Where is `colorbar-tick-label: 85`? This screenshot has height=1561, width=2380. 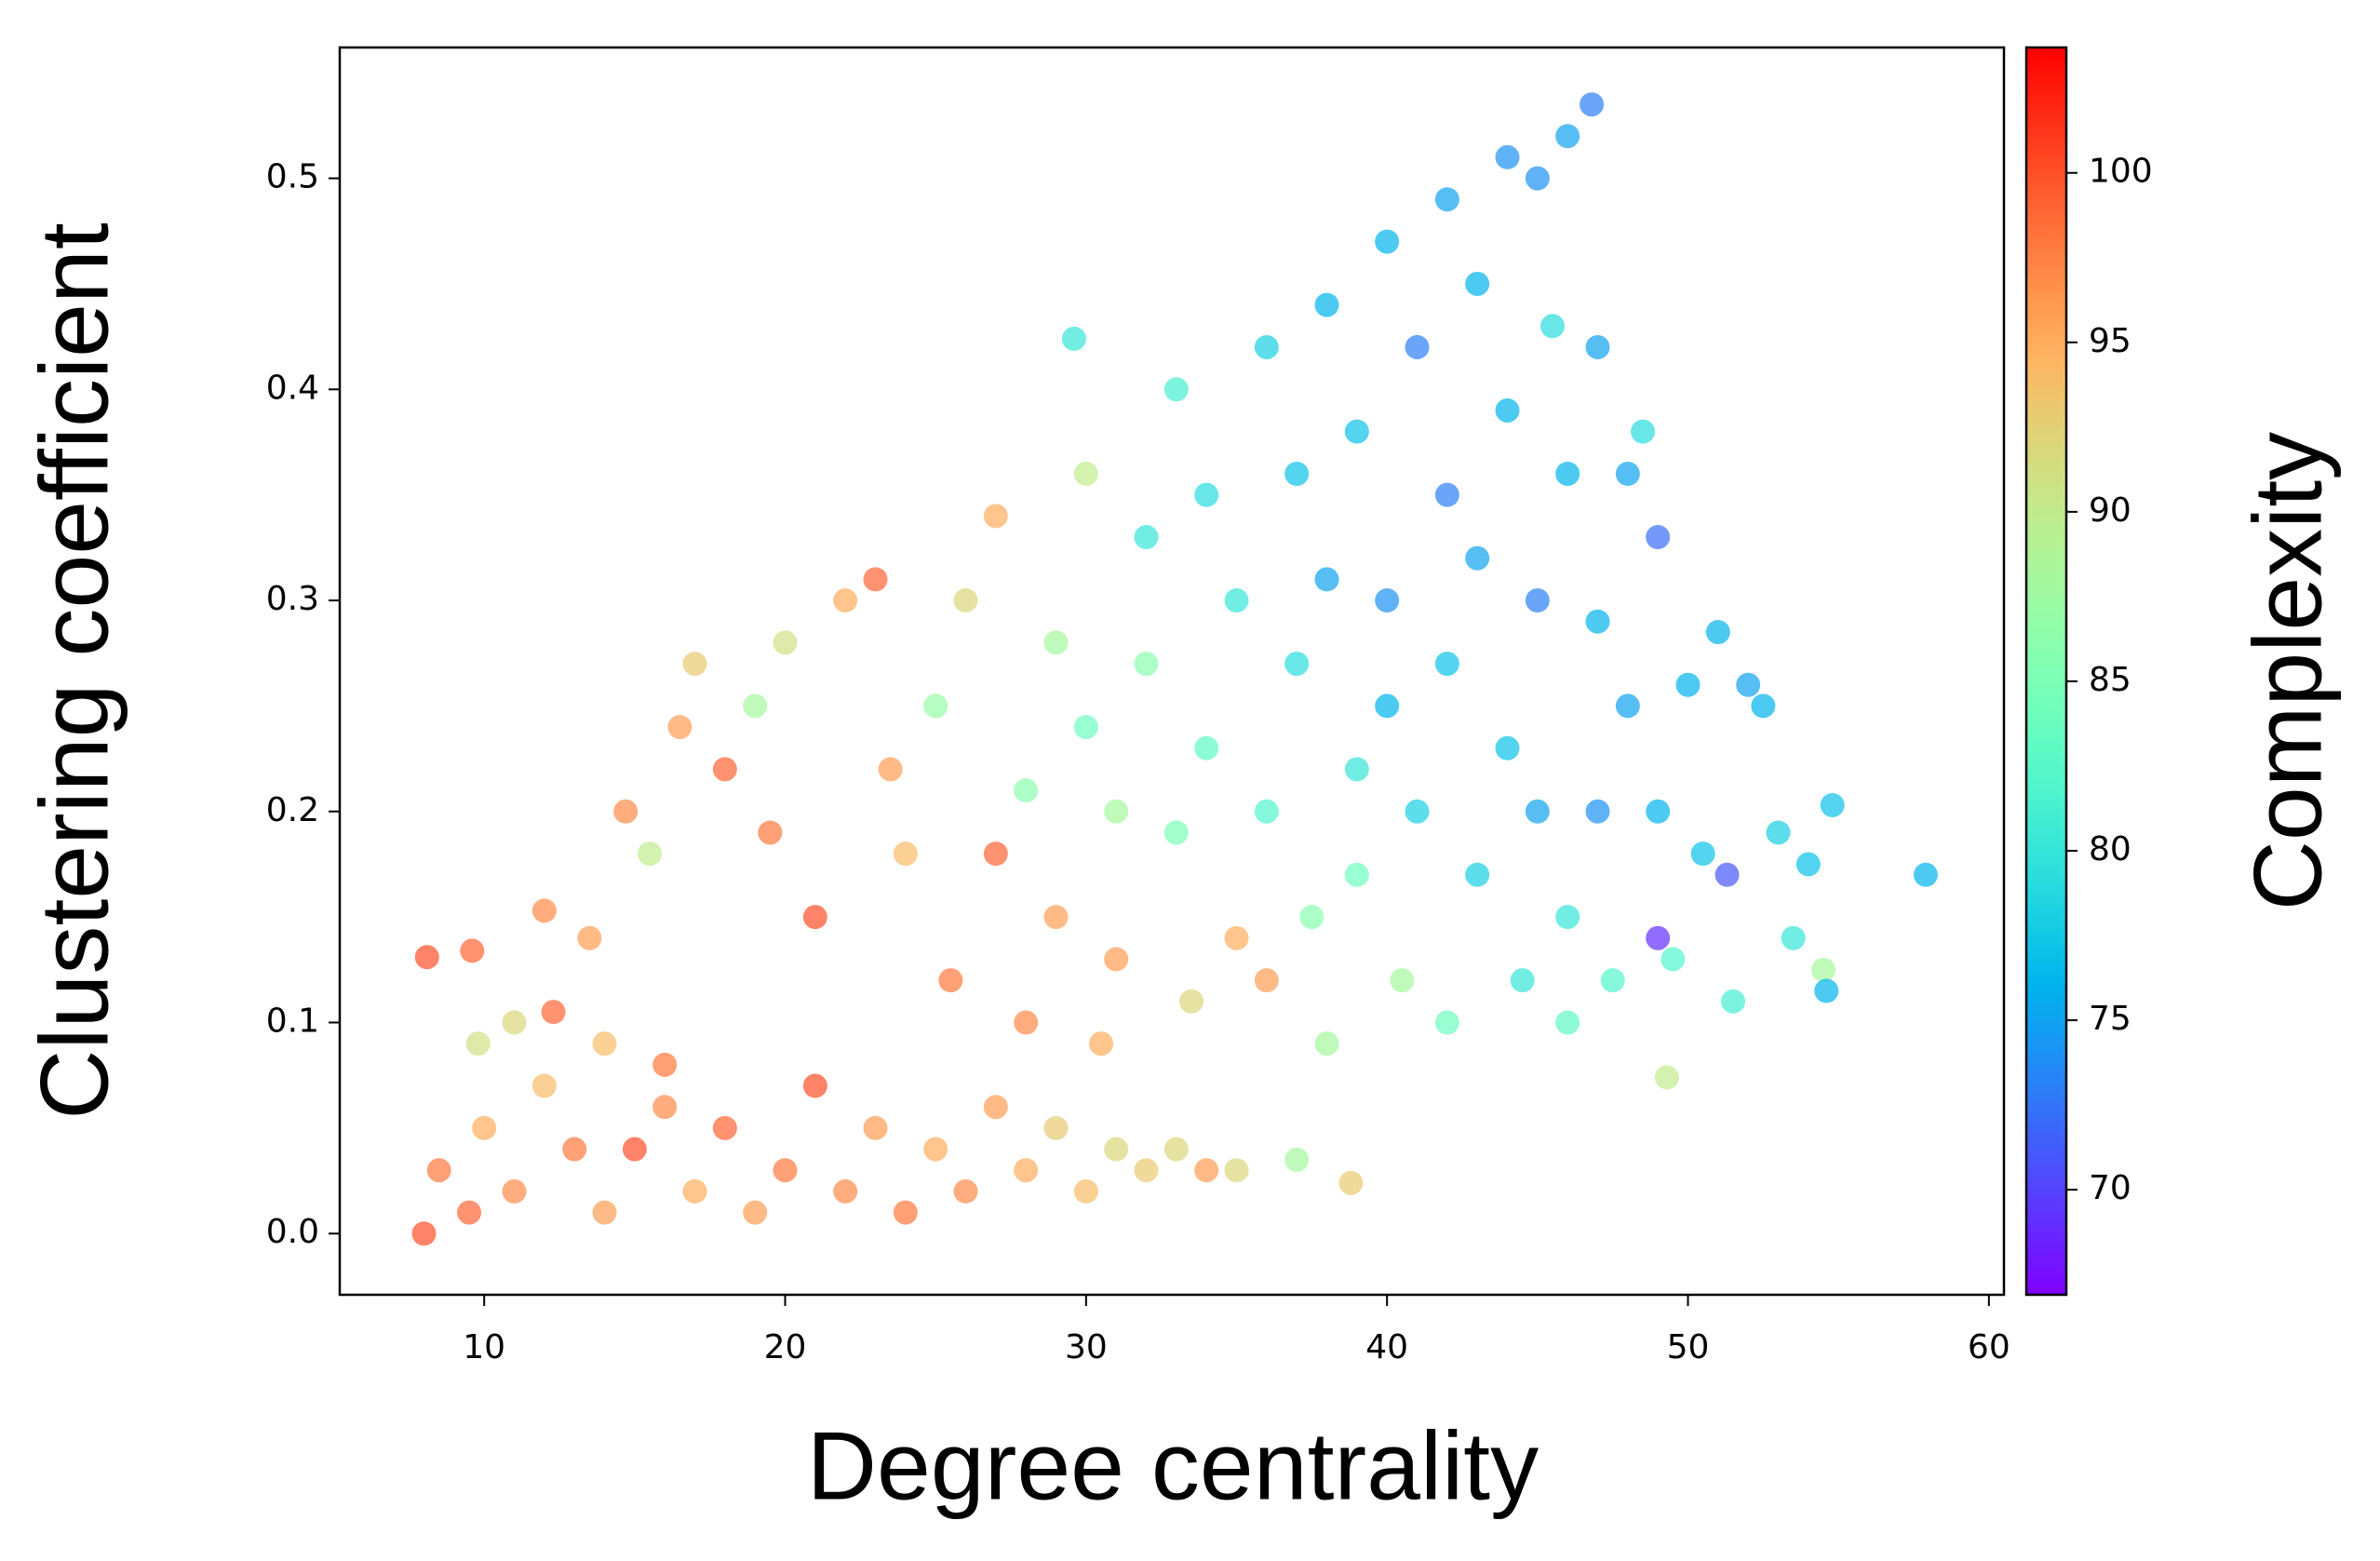
colorbar-tick-label: 85 is located at coordinates (2110, 680).